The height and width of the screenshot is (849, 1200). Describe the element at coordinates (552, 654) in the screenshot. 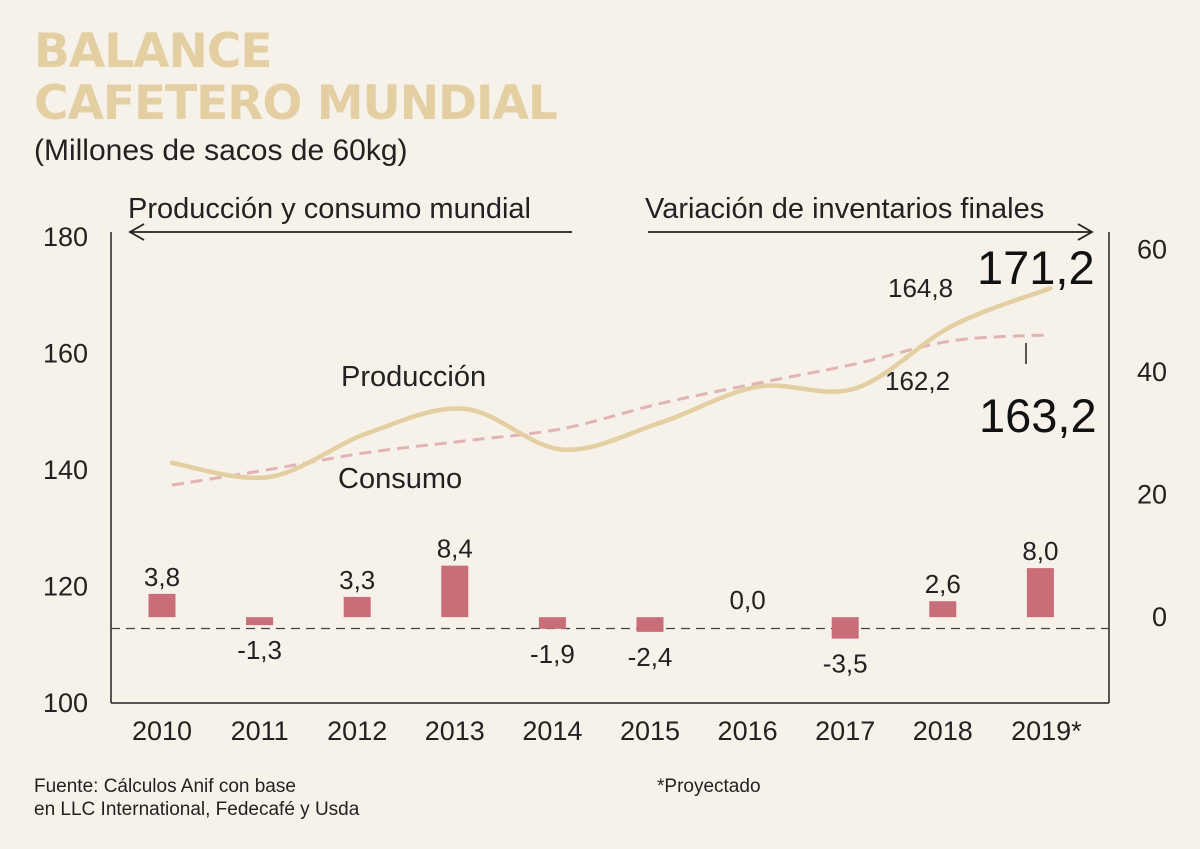

I see `bar-value-label: -1,9` at that location.